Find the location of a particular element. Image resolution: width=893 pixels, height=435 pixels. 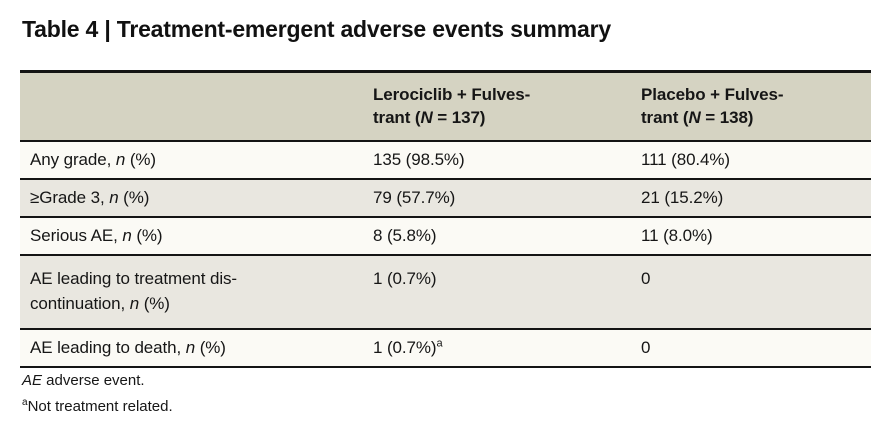

any-grade-lerociclib-value: 135 (98.5%) is located at coordinates (419, 159).